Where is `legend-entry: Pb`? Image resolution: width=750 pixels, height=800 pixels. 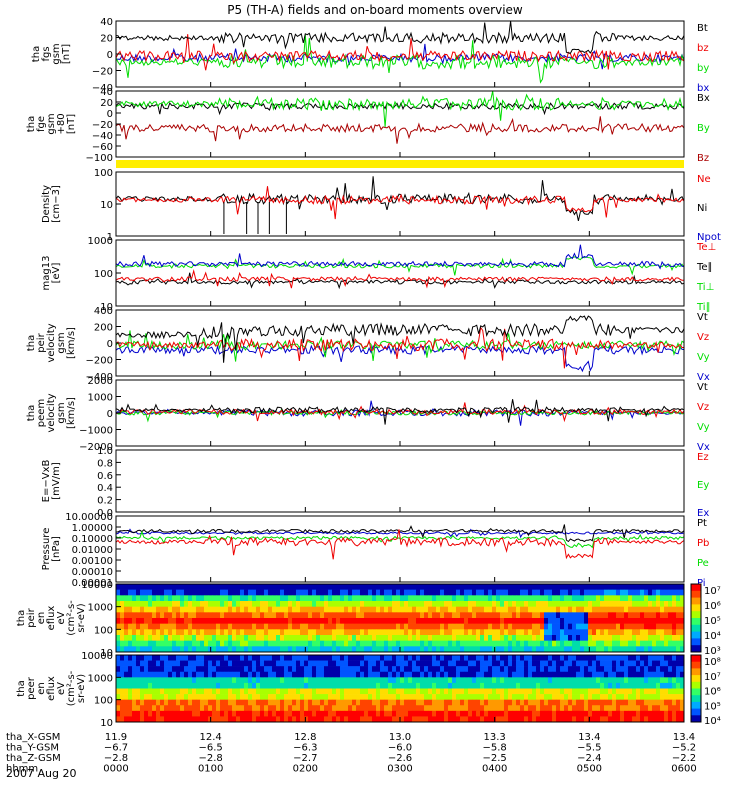
legend-entry: Pb is located at coordinates (703, 543).